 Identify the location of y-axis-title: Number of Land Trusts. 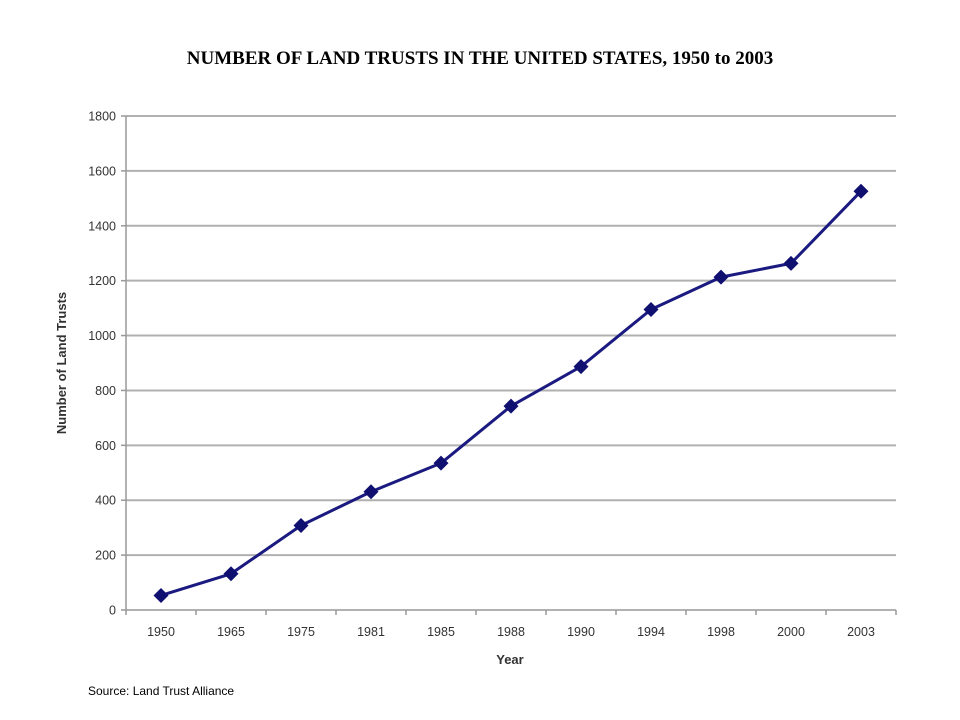
(61, 363).